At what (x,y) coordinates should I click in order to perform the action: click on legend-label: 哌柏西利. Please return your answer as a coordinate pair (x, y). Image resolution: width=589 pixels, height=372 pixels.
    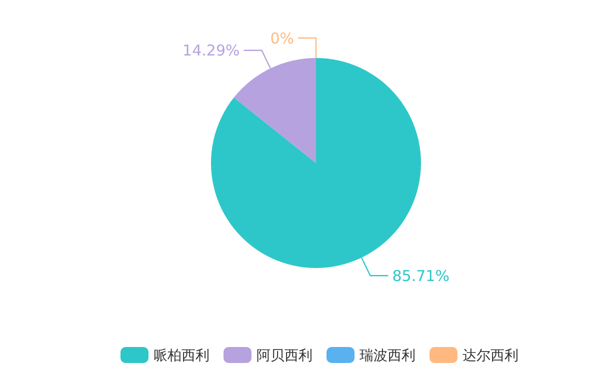
    Looking at the image, I should click on (182, 356).